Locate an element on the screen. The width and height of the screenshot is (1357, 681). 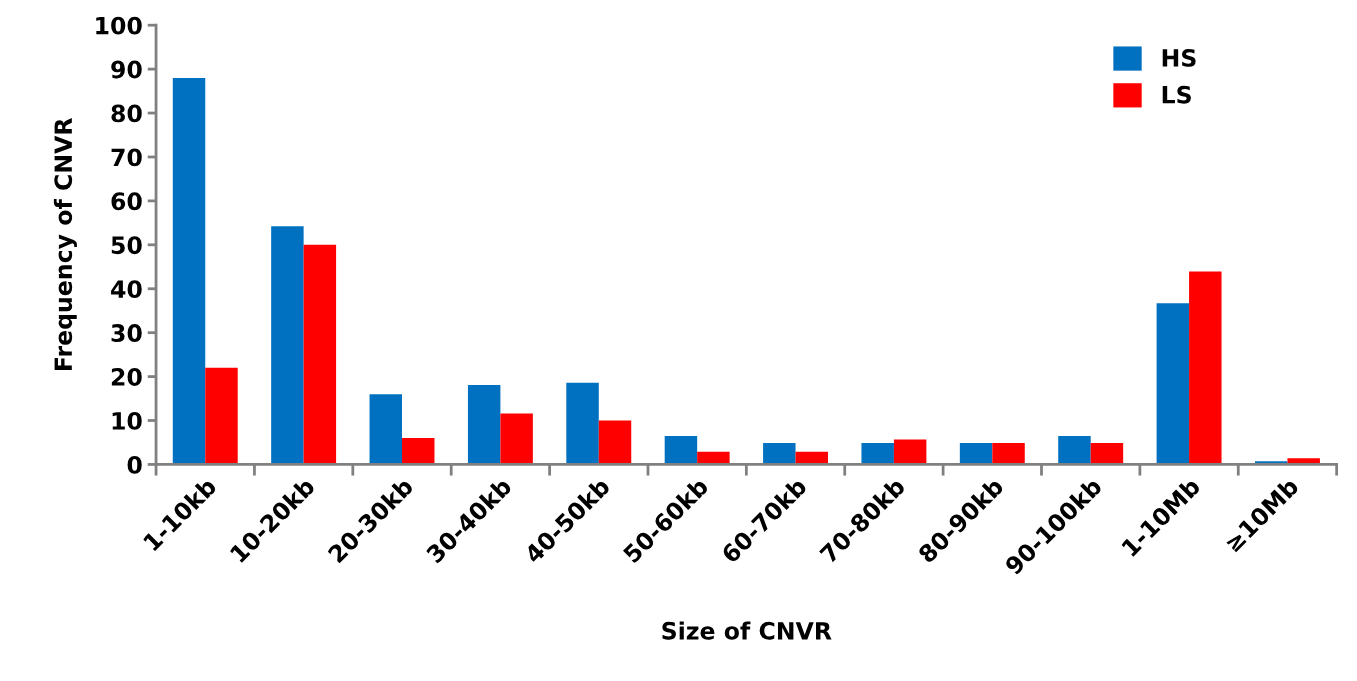
y-tick-label: 70 is located at coordinates (126, 157).